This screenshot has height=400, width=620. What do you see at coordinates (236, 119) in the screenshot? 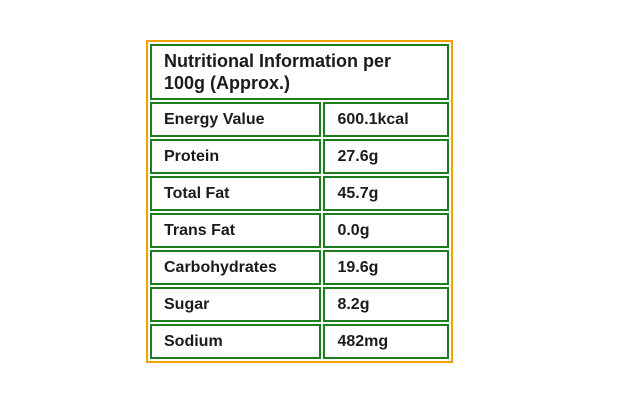
I see `nutrient-label: Energy Value` at bounding box center [236, 119].